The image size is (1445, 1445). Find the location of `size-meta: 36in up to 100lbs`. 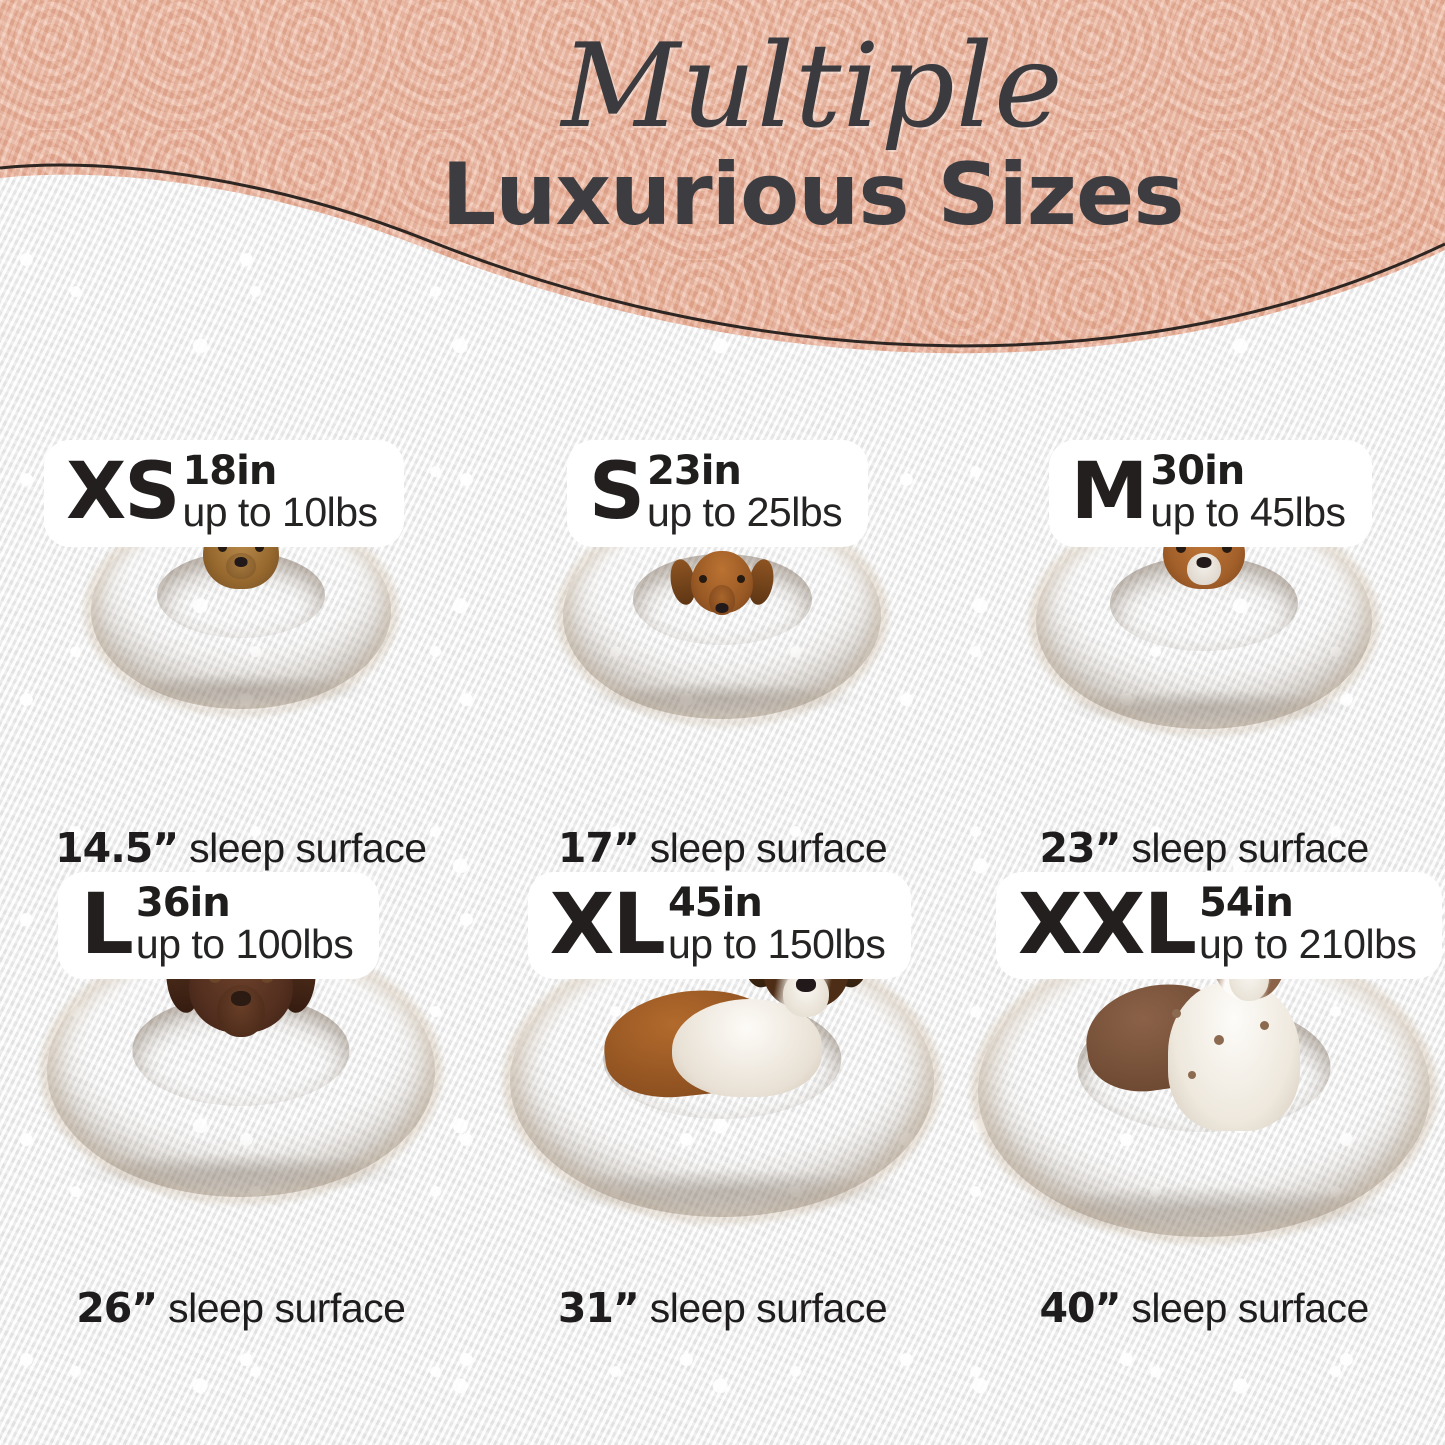

size-meta: 36in up to 100lbs is located at coordinates (244, 923).